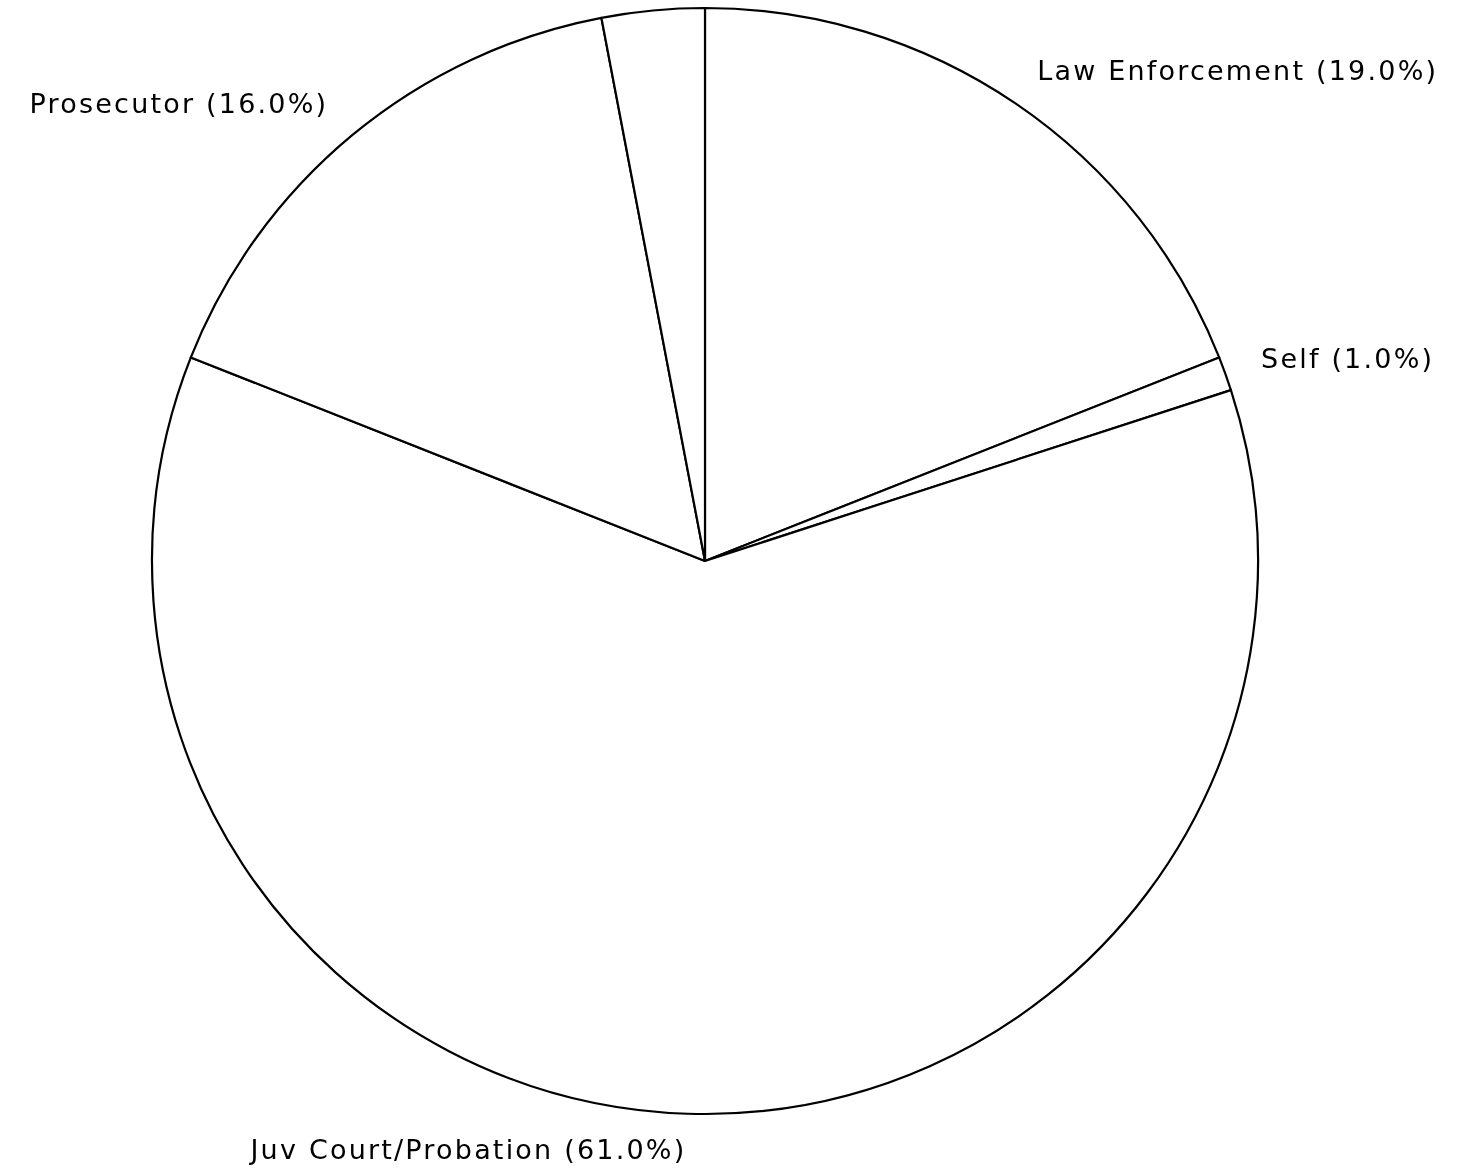 The image size is (1463, 1168). I want to click on slice-label: Prosecutor (16.0%), so click(179, 104).